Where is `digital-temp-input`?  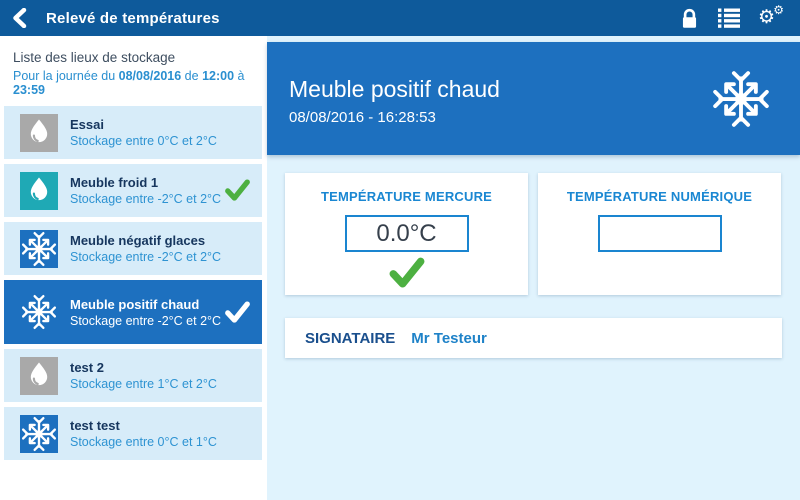 digital-temp-input is located at coordinates (659, 233).